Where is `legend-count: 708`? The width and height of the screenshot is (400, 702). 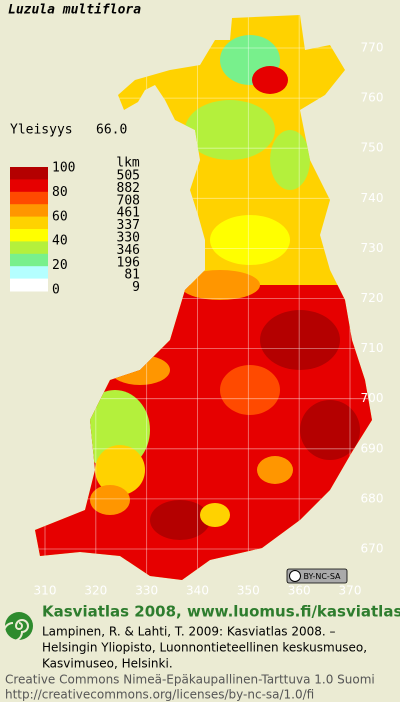
legend-count: 708 is located at coordinates (128, 200).